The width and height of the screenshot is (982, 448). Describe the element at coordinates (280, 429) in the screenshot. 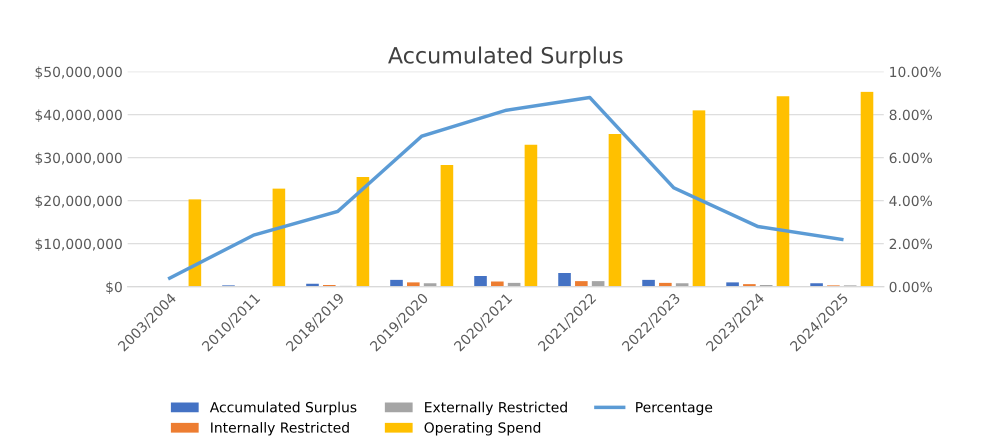

I see `legend-label: Internally Restricted` at that location.